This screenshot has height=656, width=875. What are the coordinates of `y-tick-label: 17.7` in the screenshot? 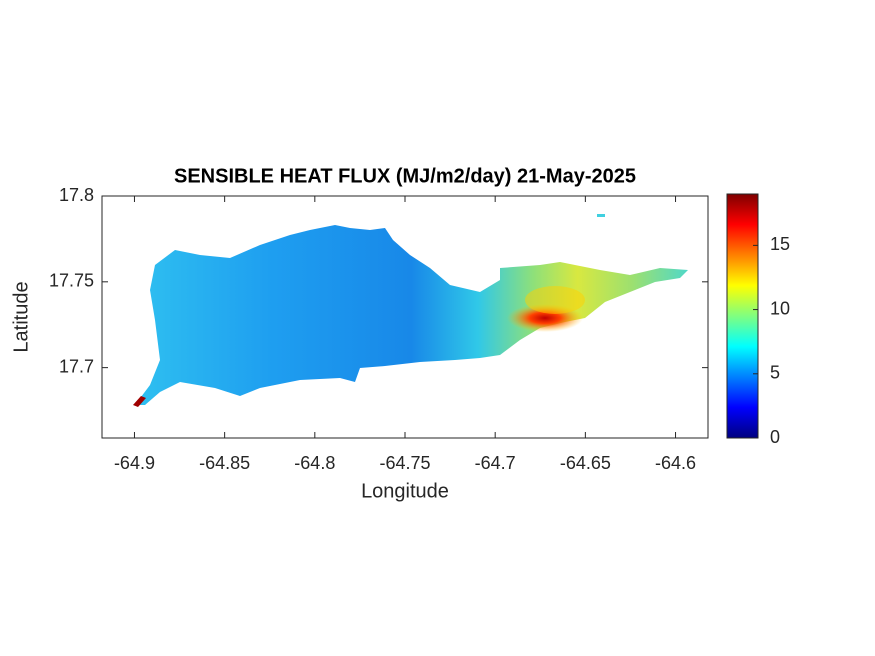 It's located at (76, 366).